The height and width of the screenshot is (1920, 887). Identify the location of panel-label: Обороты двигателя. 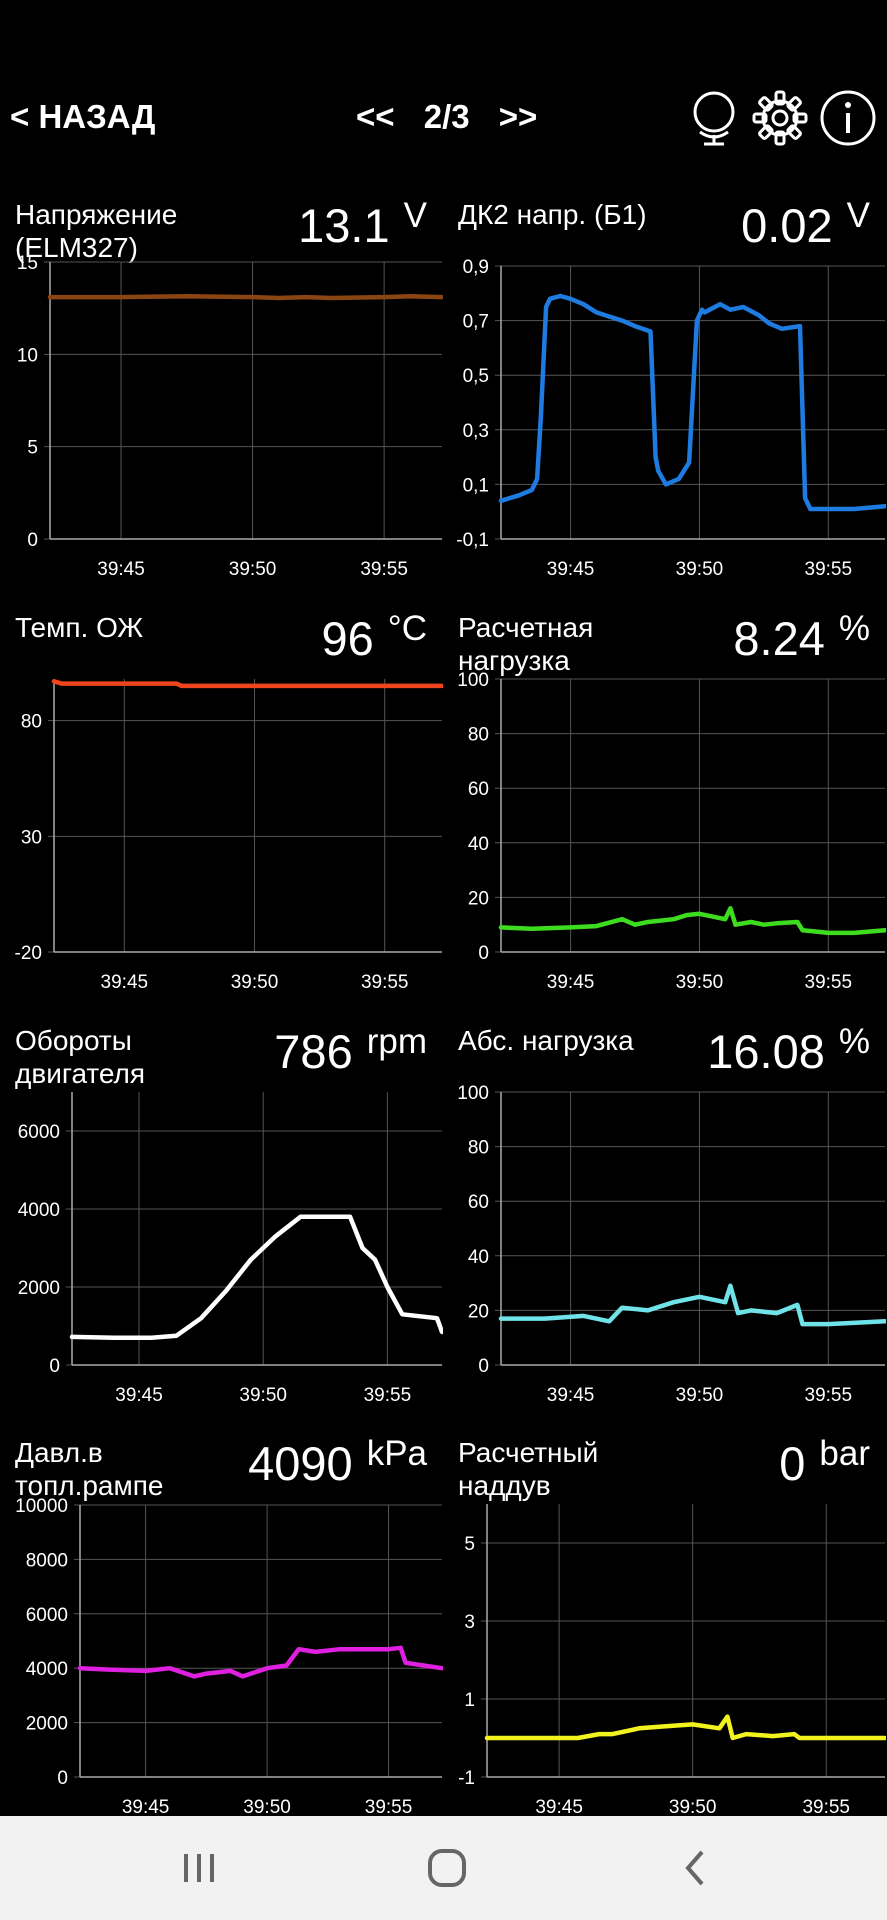
(80, 1057).